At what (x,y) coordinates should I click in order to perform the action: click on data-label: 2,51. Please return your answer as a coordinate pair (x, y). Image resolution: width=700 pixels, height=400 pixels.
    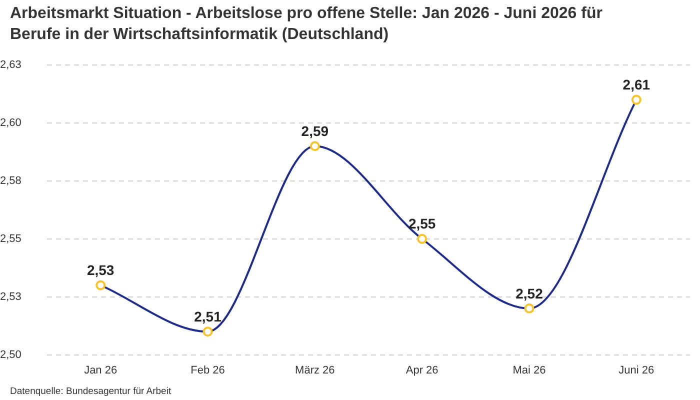
    Looking at the image, I should click on (208, 316).